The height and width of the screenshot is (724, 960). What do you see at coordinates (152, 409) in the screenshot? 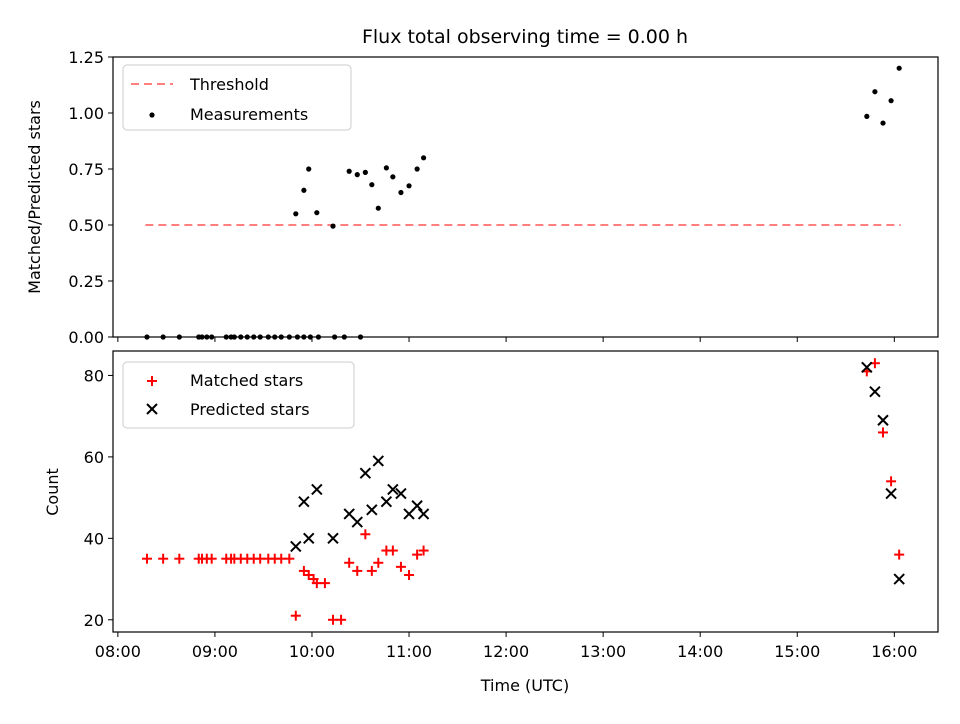
I see `legend-predicted-marker` at bounding box center [152, 409].